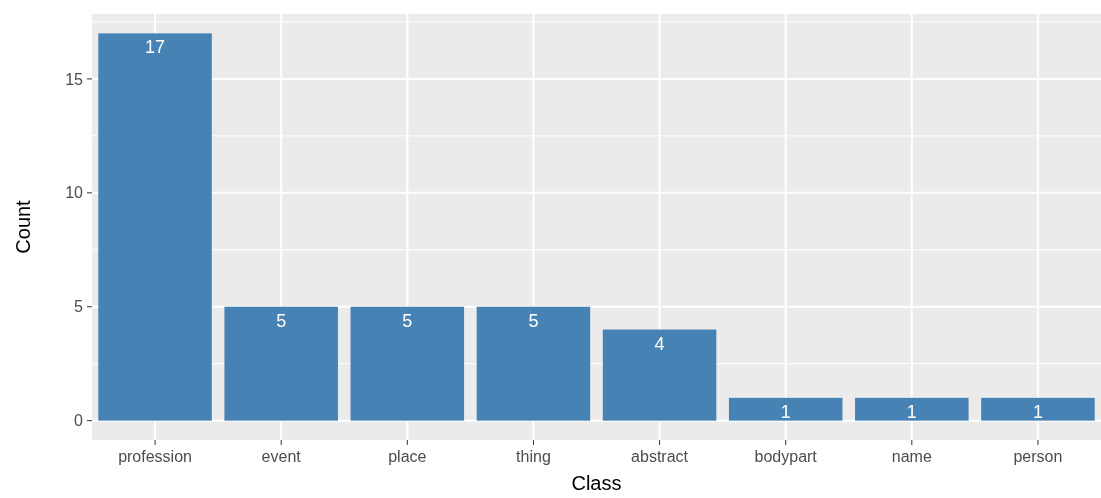 This screenshot has height=498, width=1101. I want to click on data-label: 17, so click(155, 47).